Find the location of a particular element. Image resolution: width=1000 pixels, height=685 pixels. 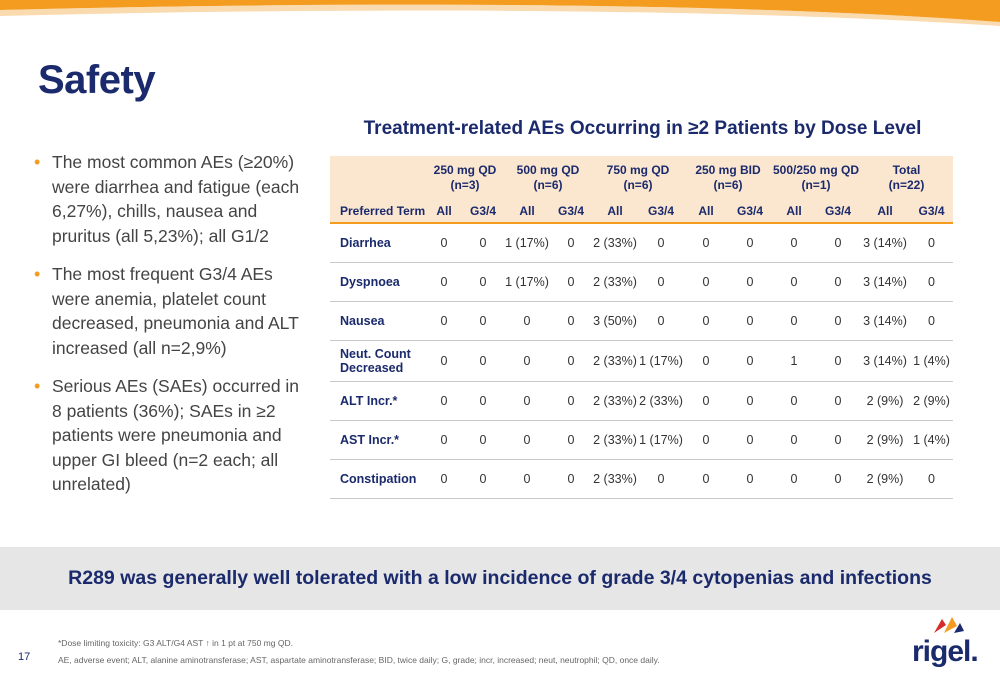

table-cell: 1 is located at coordinates (794, 361).